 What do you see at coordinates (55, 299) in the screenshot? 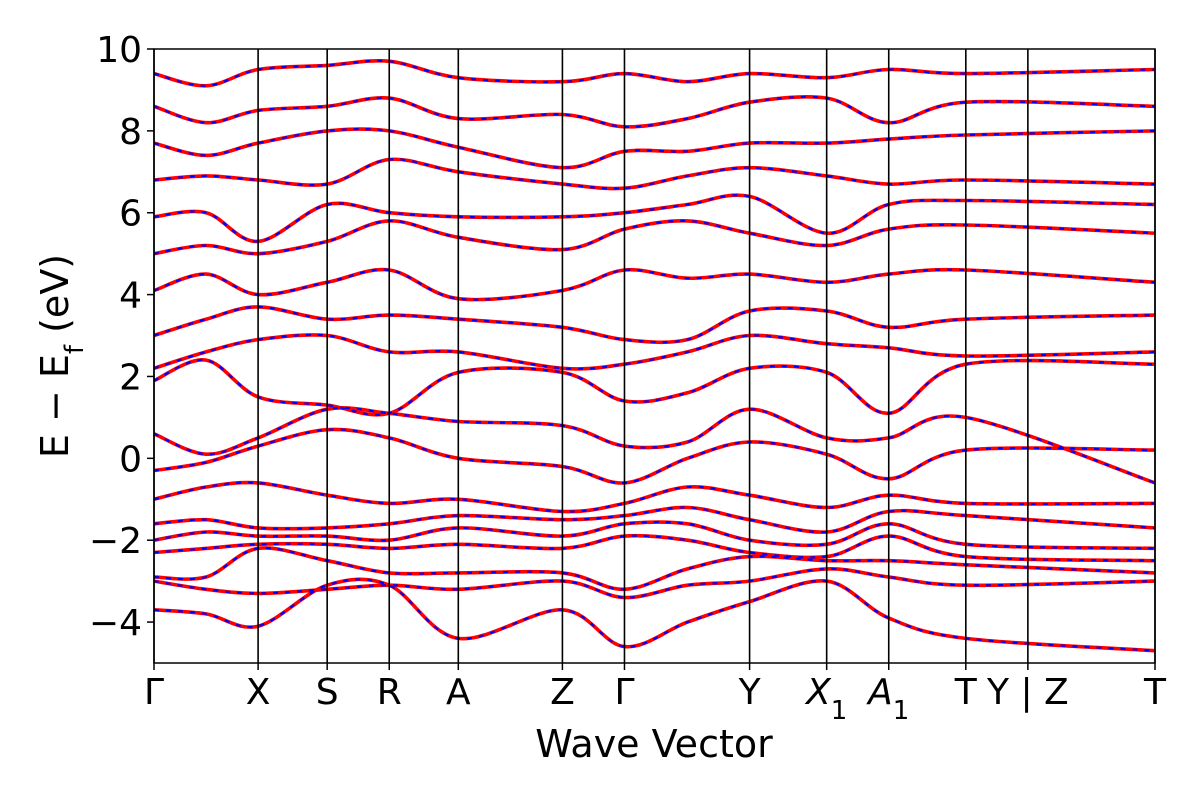
I see `y-axis-label-unit: (eV)` at bounding box center [55, 299].